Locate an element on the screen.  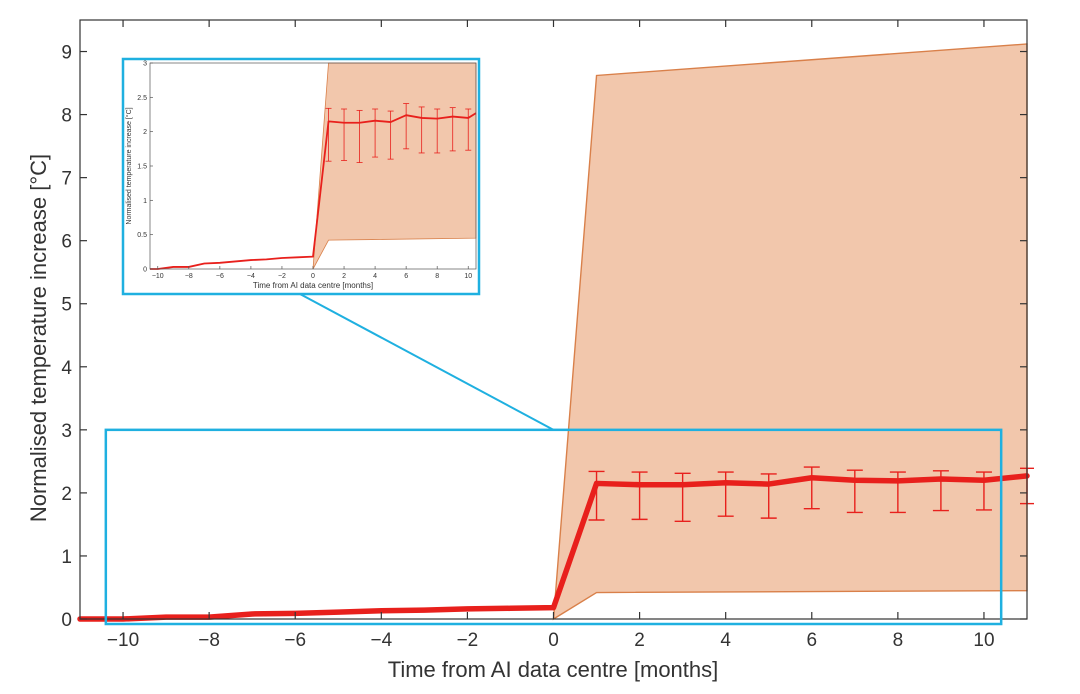
inset-x-tick-label: 8 is located at coordinates (437, 276).